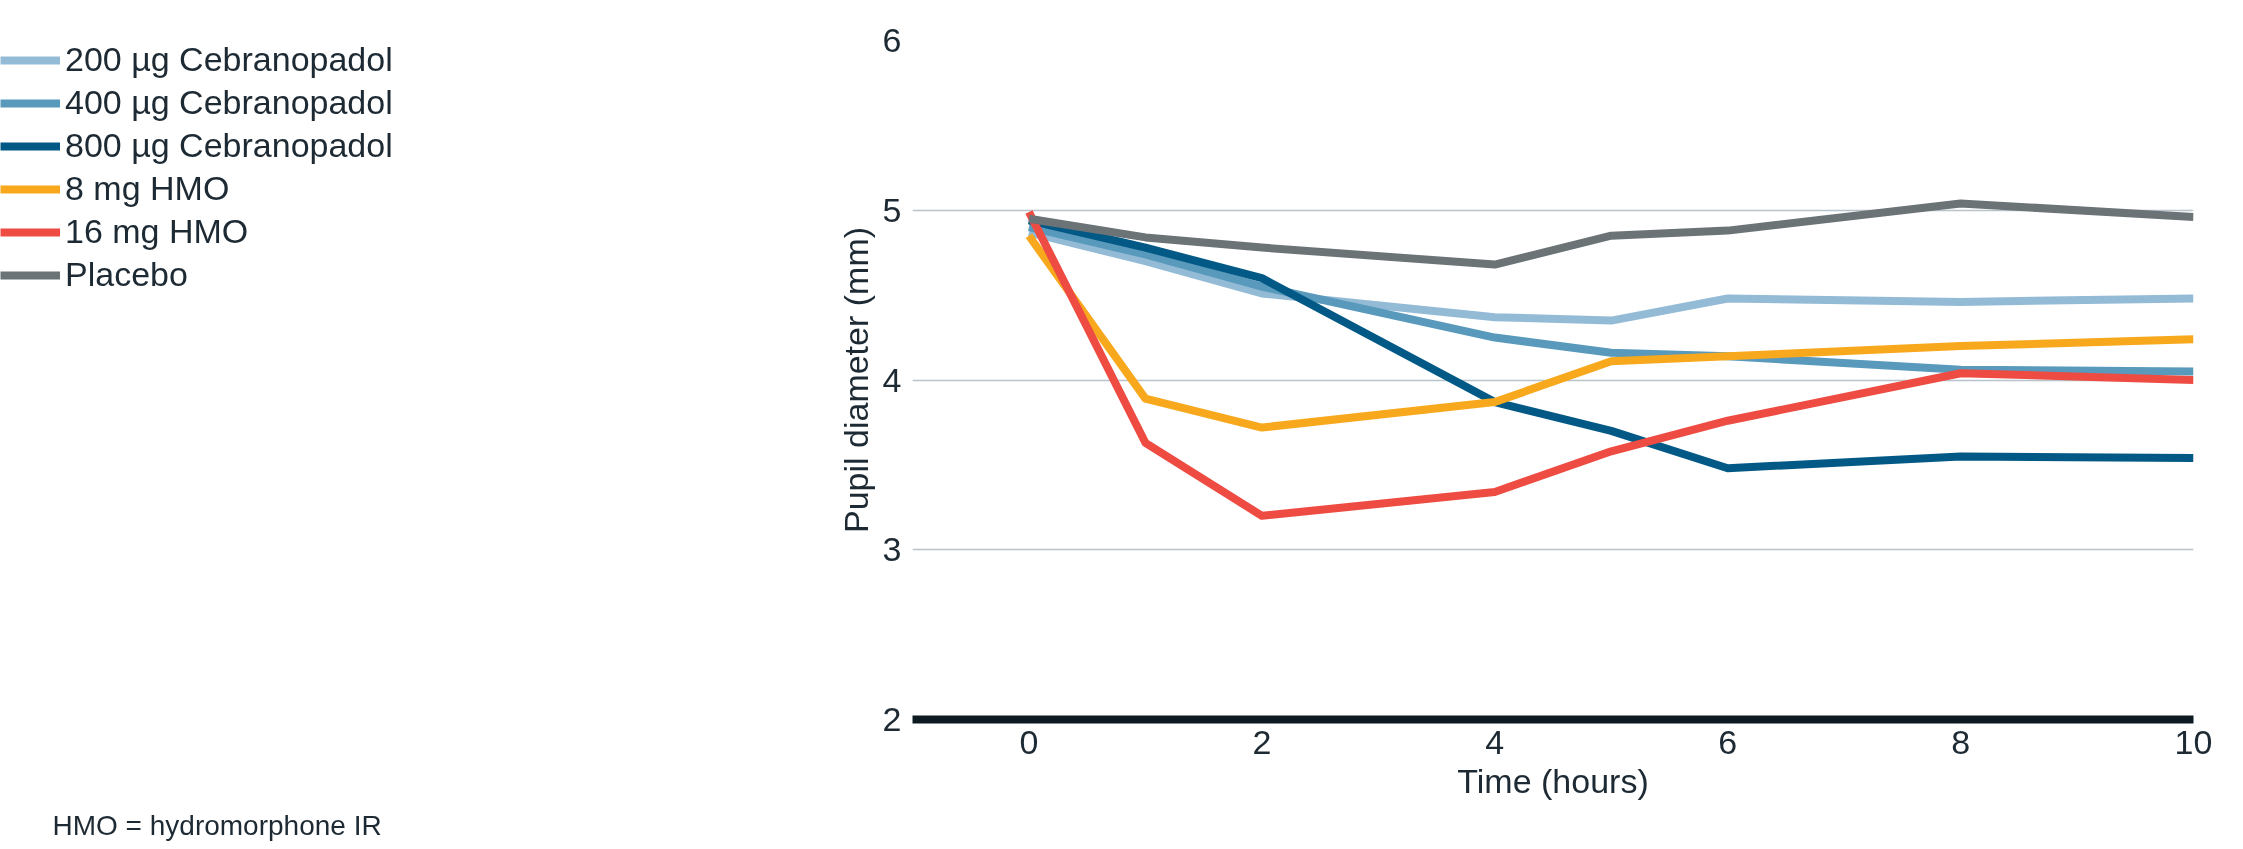 The image size is (2243, 849). I want to click on y-tick-label: 6, so click(892, 40).